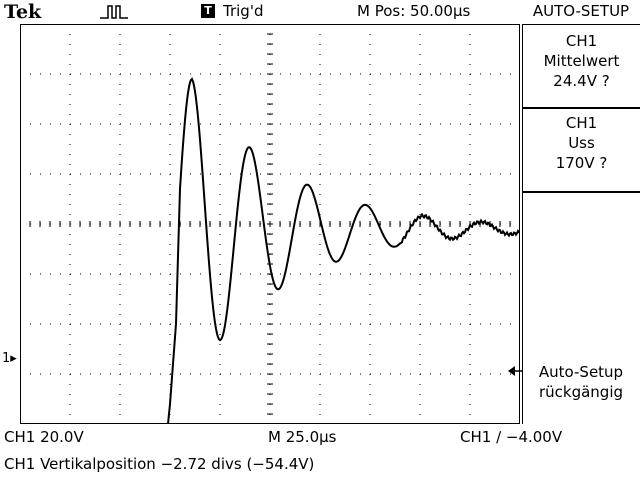 The height and width of the screenshot is (480, 640). What do you see at coordinates (581, 163) in the screenshot?
I see `vpp-value: 170V ?` at bounding box center [581, 163].